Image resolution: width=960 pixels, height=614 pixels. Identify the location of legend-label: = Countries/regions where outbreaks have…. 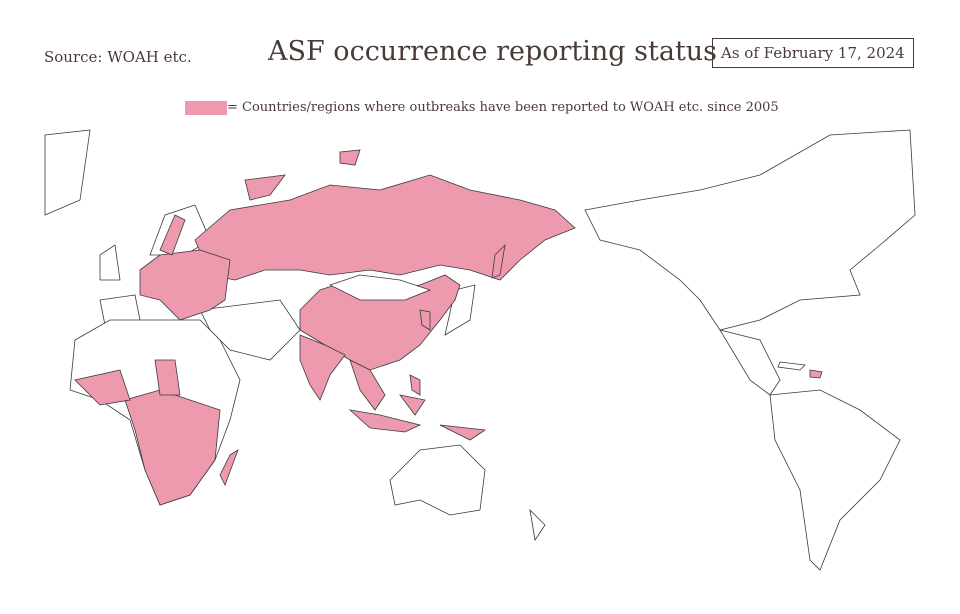
(503, 107).